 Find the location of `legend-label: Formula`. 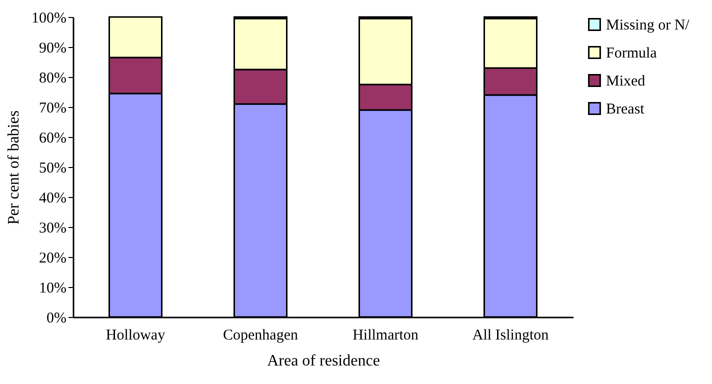

legend-label: Formula is located at coordinates (632, 54).